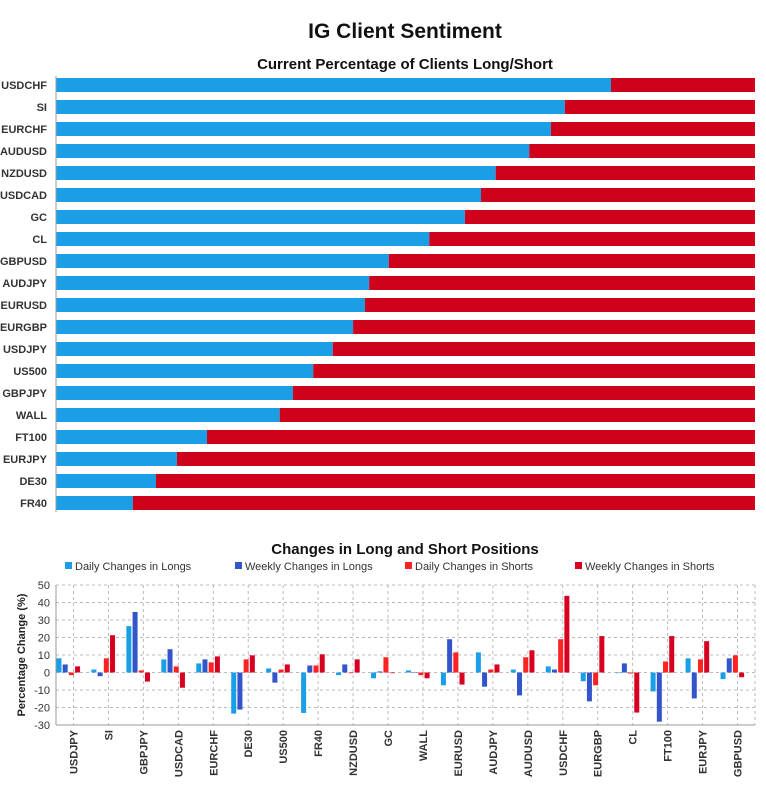 The width and height of the screenshot is (766, 788). I want to click on x-tick-label: USDCHF, so click(564, 753).